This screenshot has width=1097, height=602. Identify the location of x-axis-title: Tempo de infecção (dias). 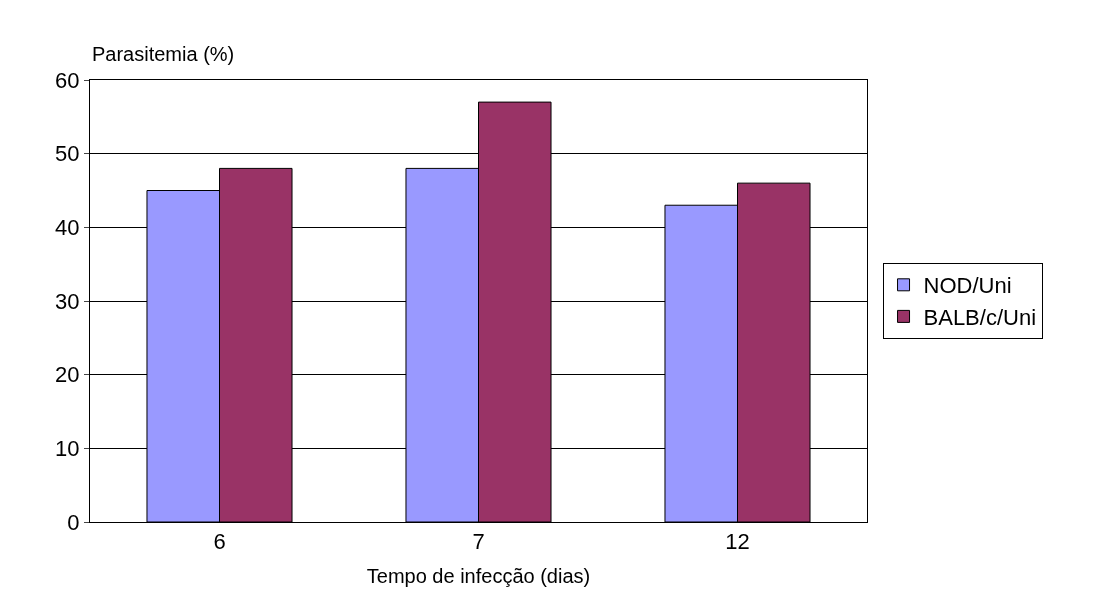
(478, 575).